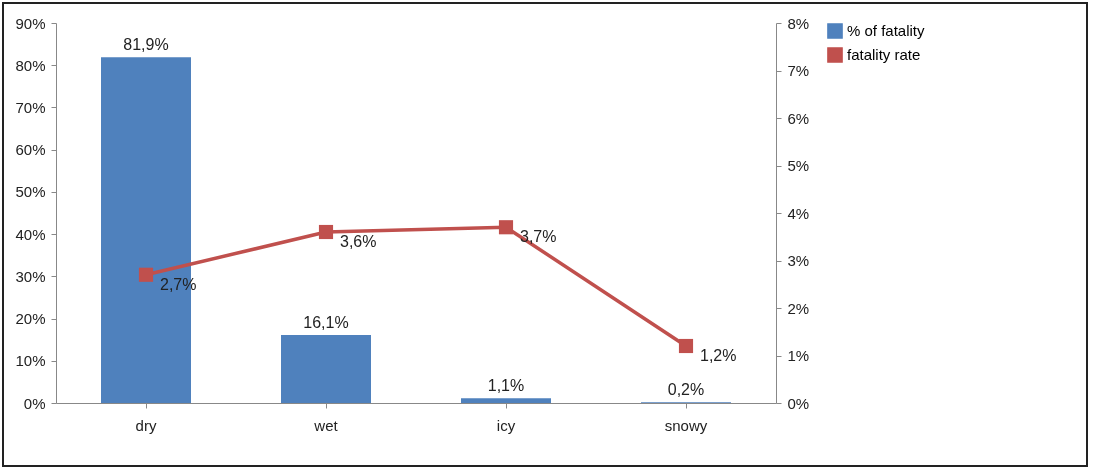 Image resolution: width=1094 pixels, height=473 pixels. I want to click on x-tick-label: icy, so click(506, 425).